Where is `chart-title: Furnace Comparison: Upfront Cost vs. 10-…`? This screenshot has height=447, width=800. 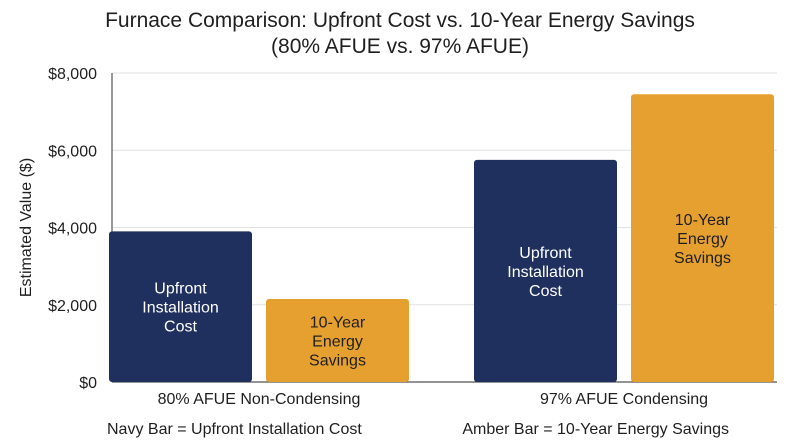 chart-title: Furnace Comparison: Upfront Cost vs. 10-… is located at coordinates (400, 20).